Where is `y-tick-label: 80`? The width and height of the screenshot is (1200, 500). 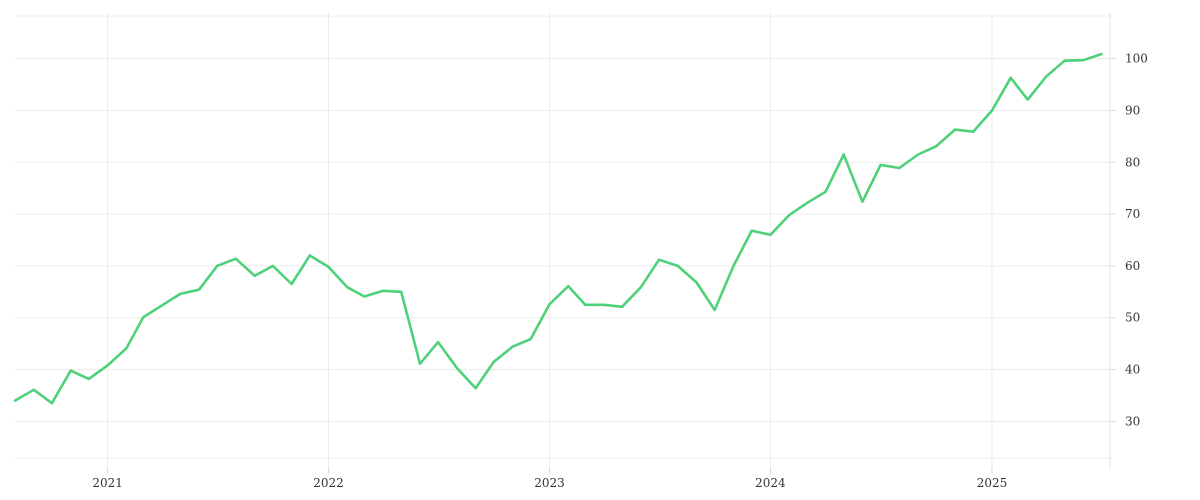
y-tick-label: 80 is located at coordinates (1132, 162).